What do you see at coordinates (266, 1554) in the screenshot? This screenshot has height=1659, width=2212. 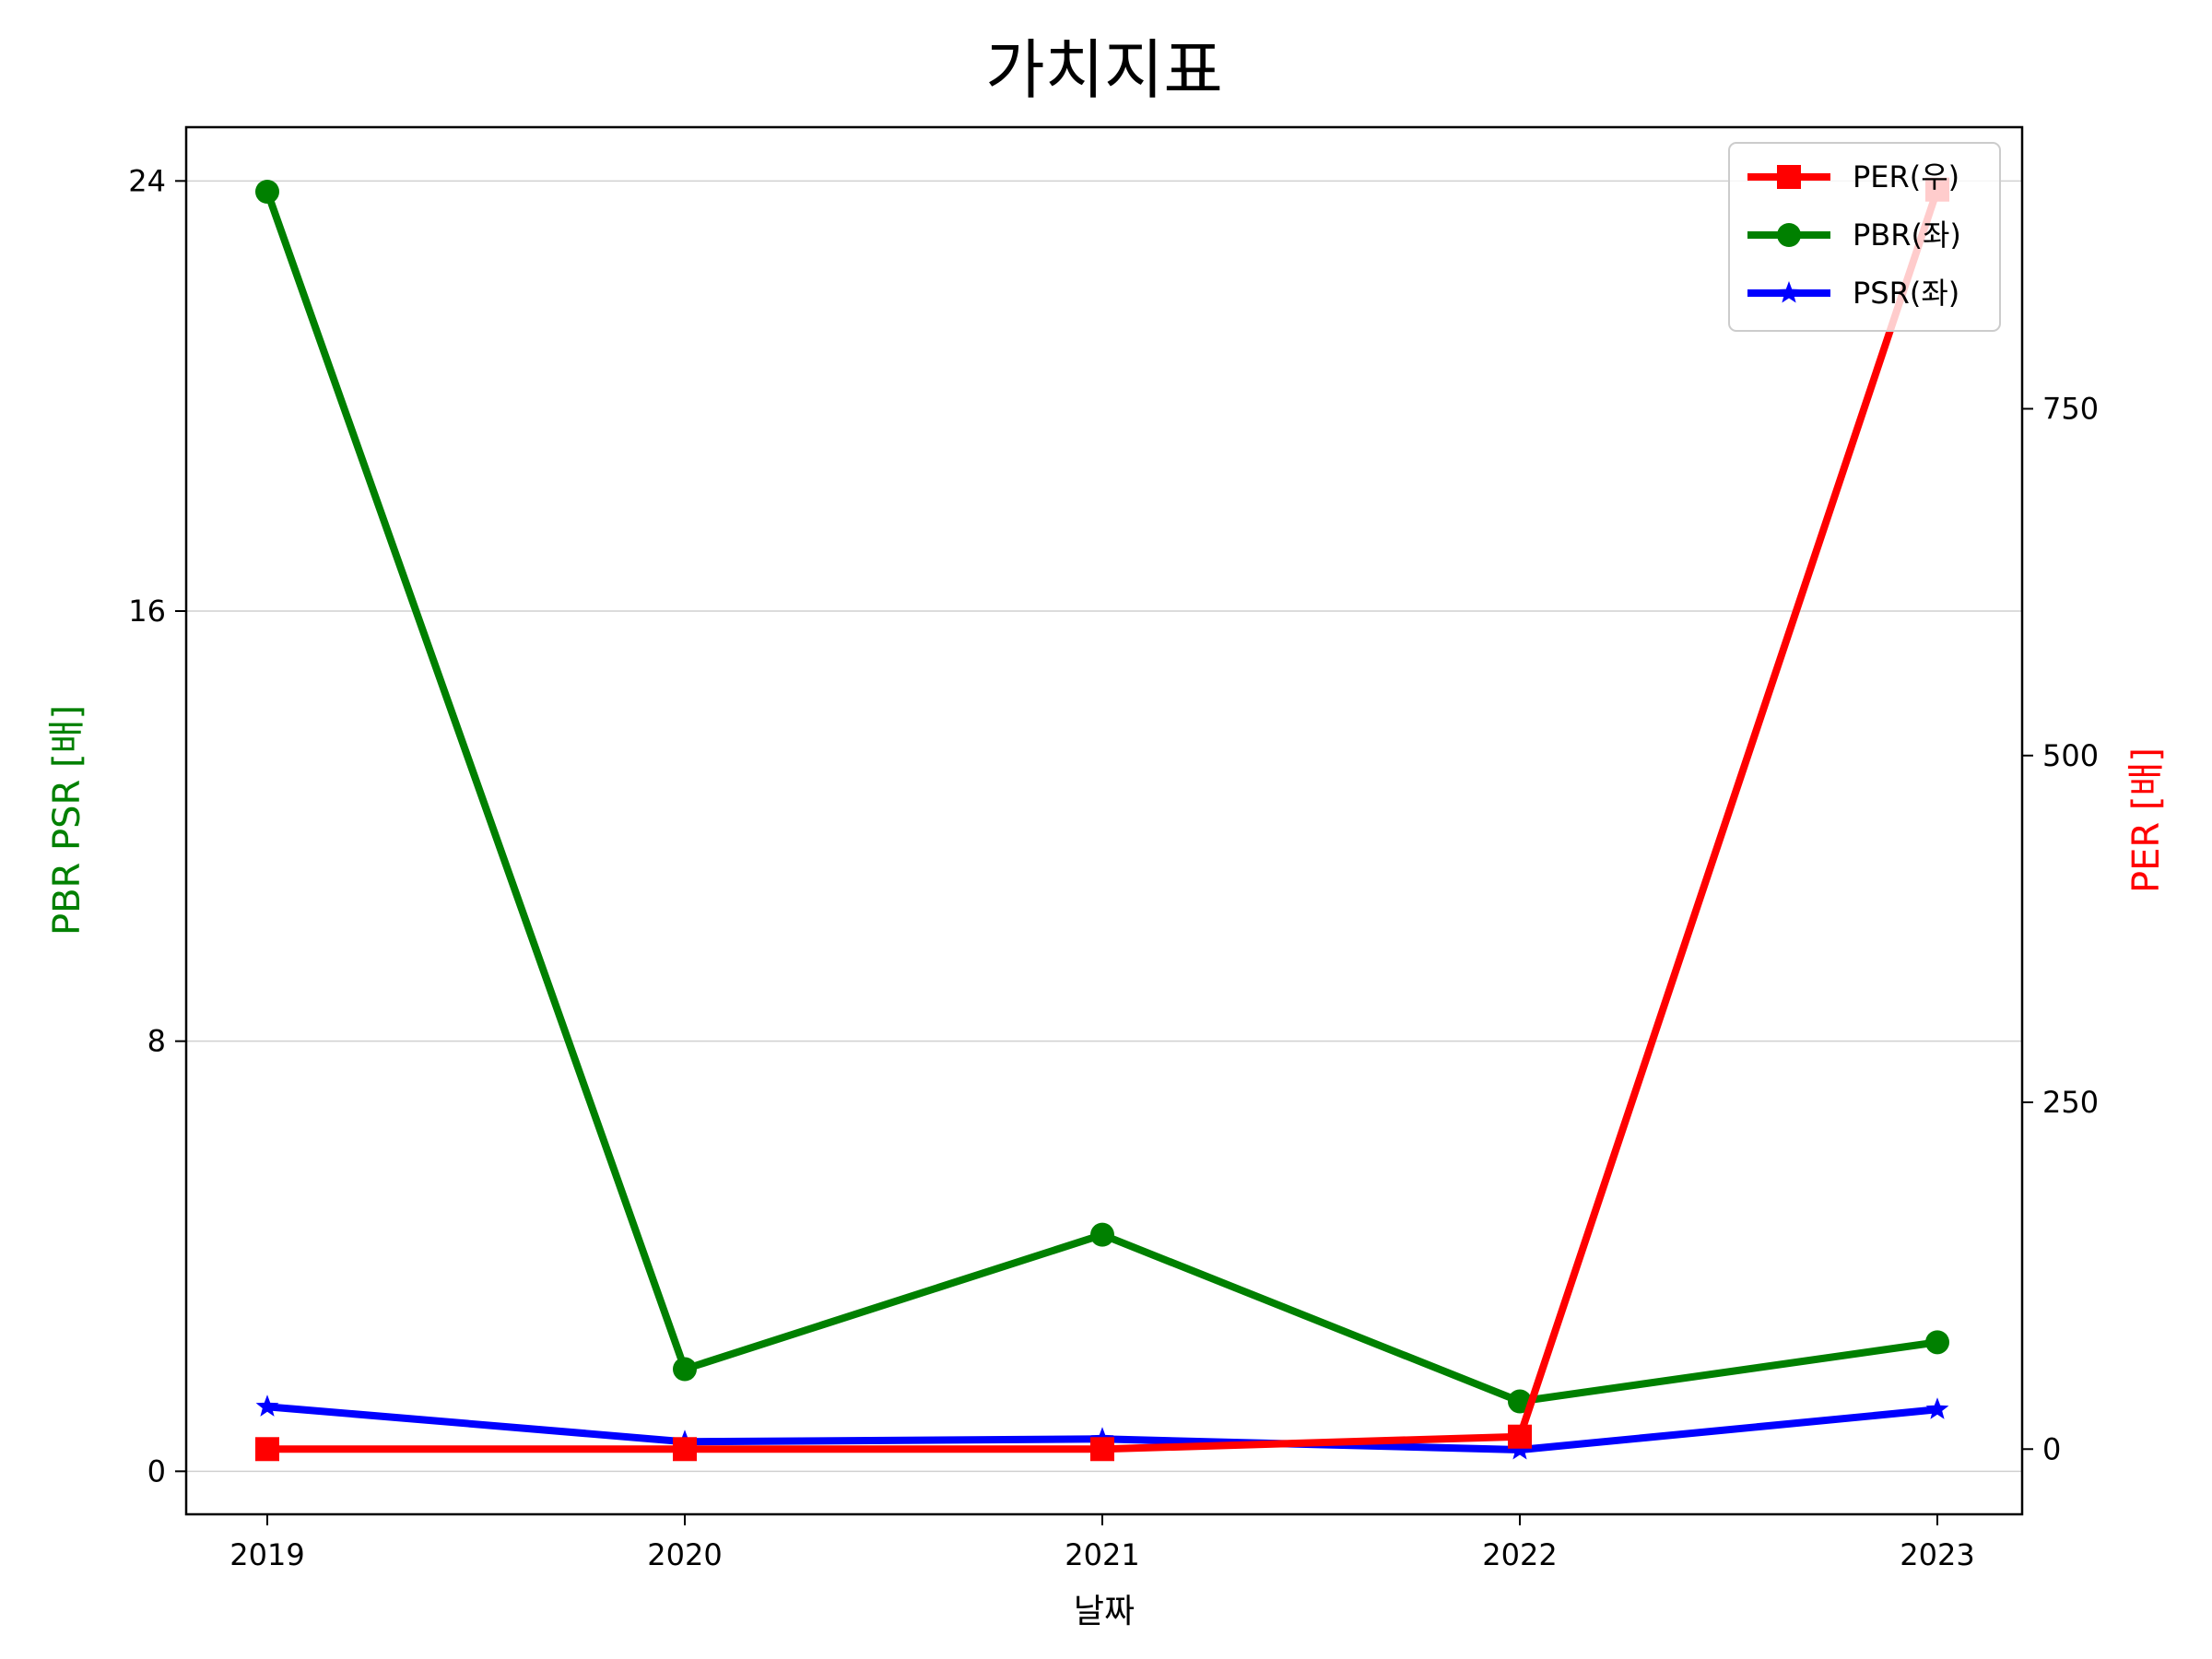 I see `x-axis-tick-label-0: 2019` at bounding box center [266, 1554].